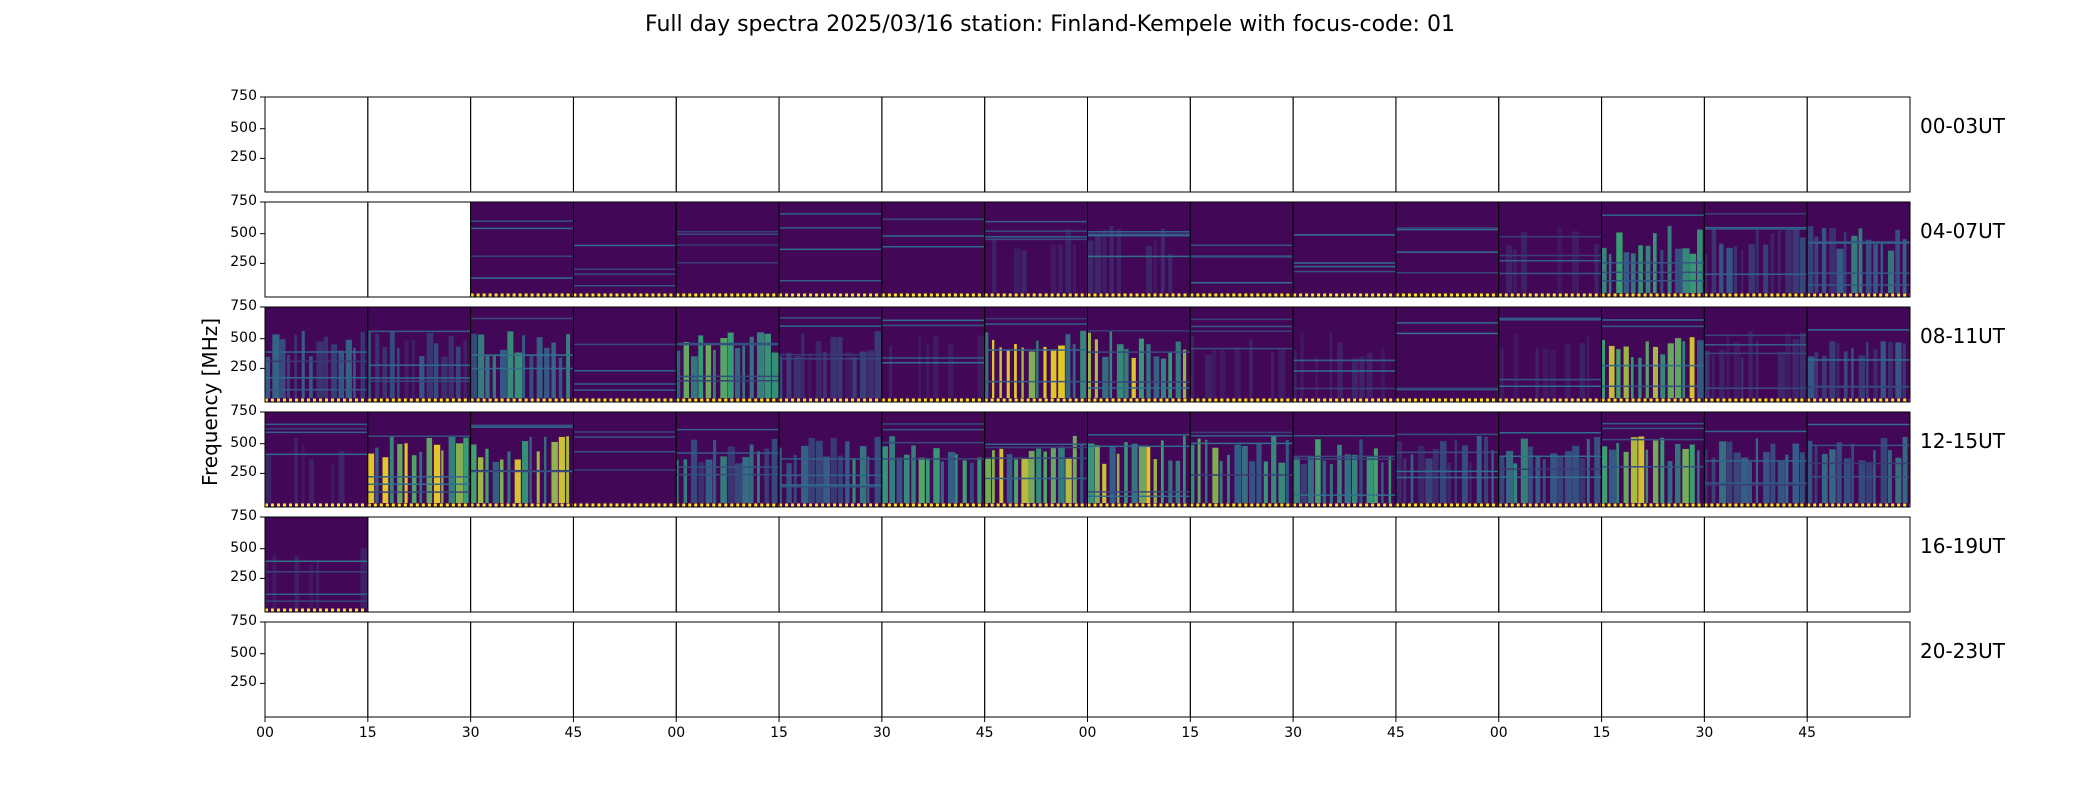 This screenshot has width=2100, height=800. What do you see at coordinates (1962, 546) in the screenshot?
I see `row-time-label: 16-19UT` at bounding box center [1962, 546].